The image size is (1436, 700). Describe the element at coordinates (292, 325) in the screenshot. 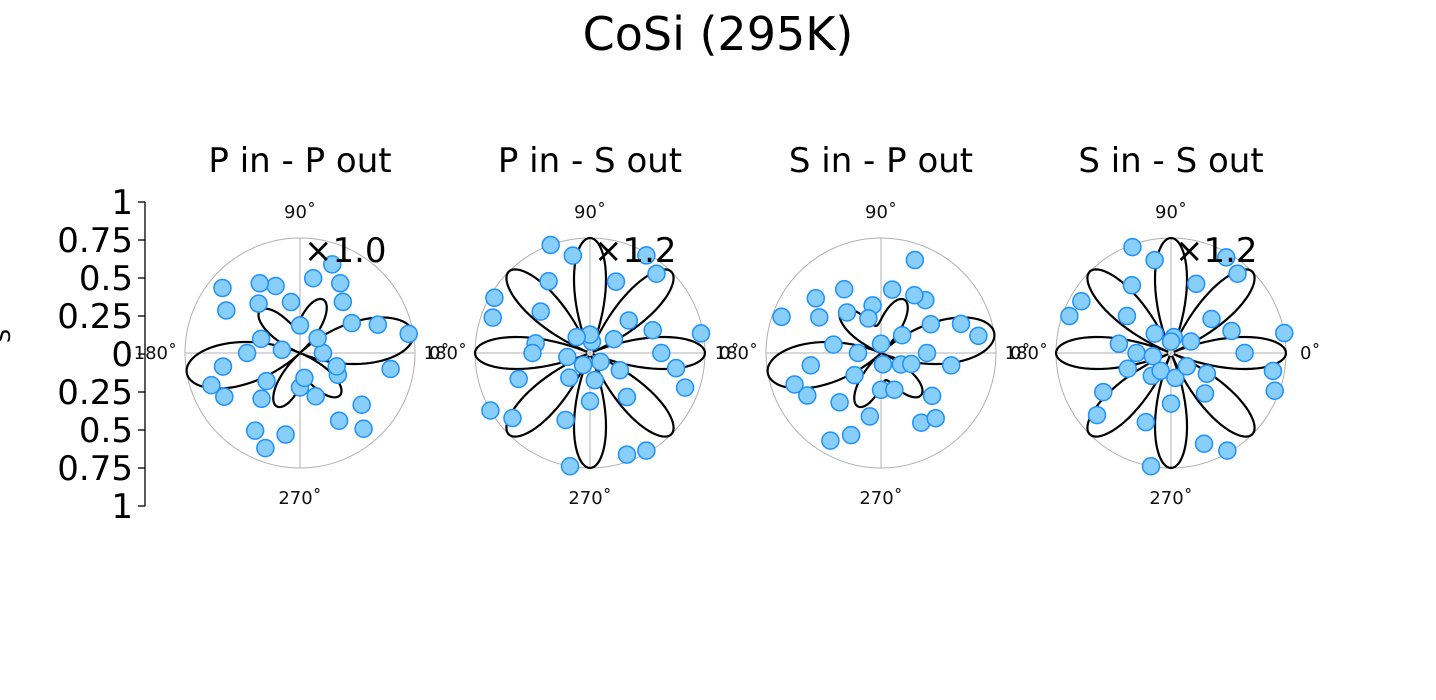

I see `polar-panel-1: P in - P out 0˚ 90˚ 180˚ 270˚ ×1.0` at that location.